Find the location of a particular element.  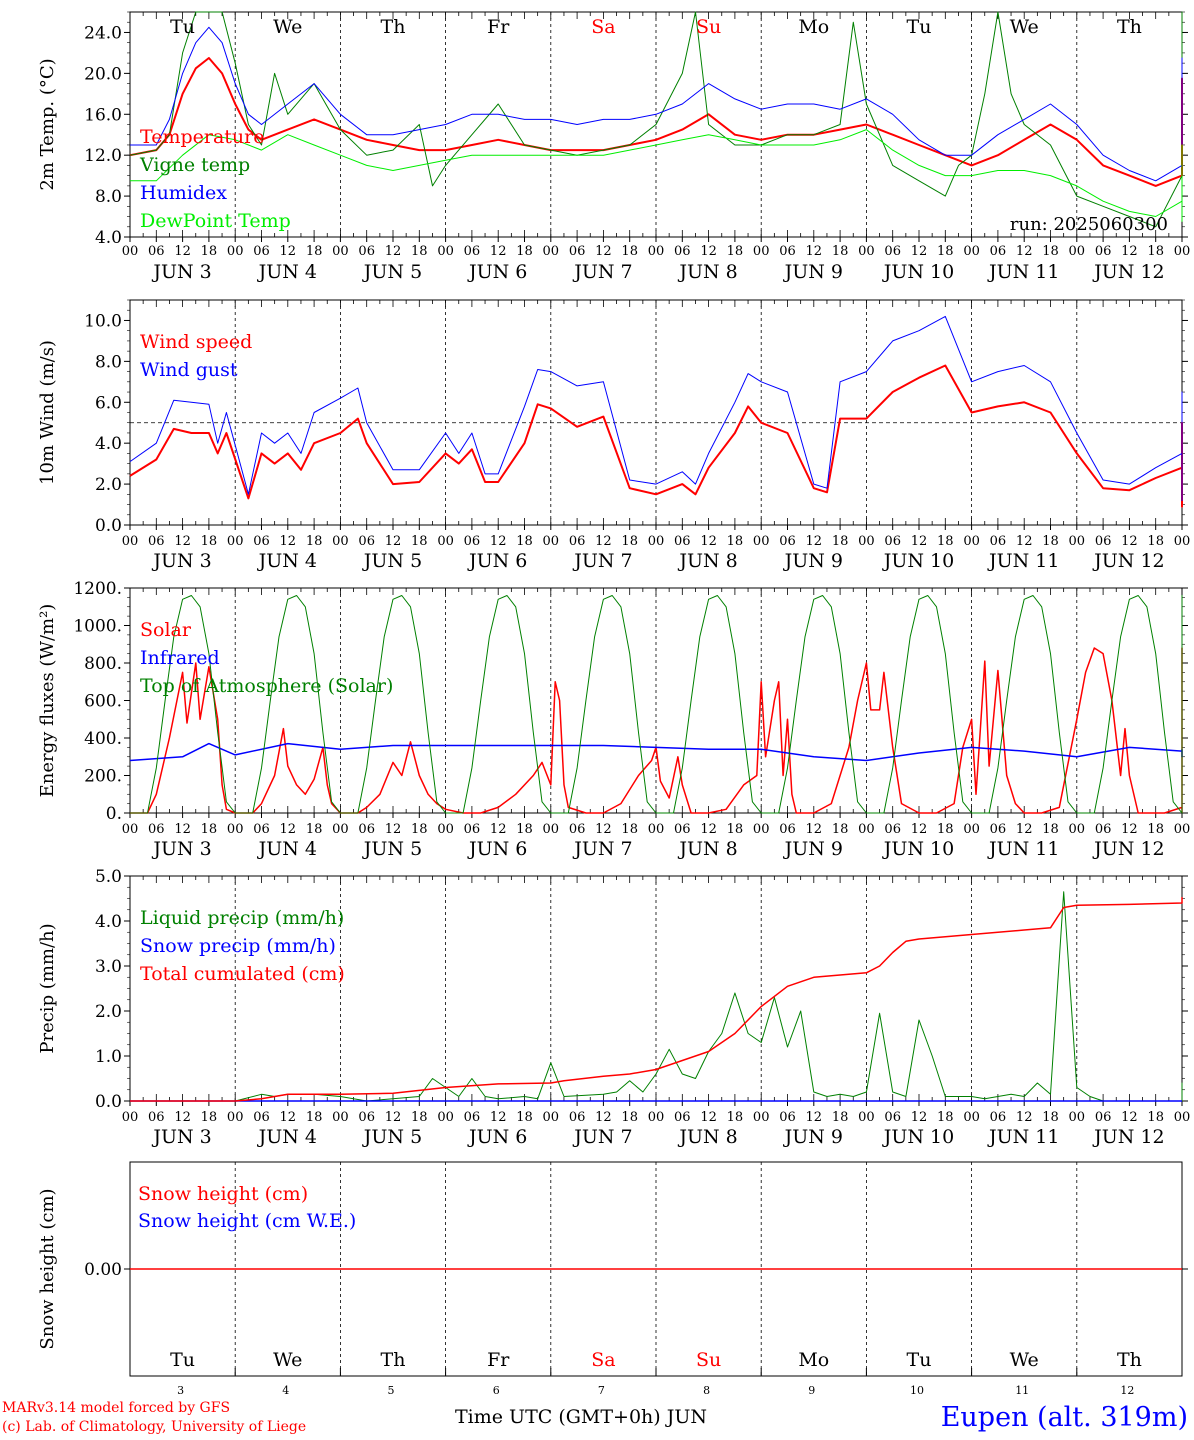

y-axis-label: 2m Temp. (°C) is located at coordinates (47, 124).